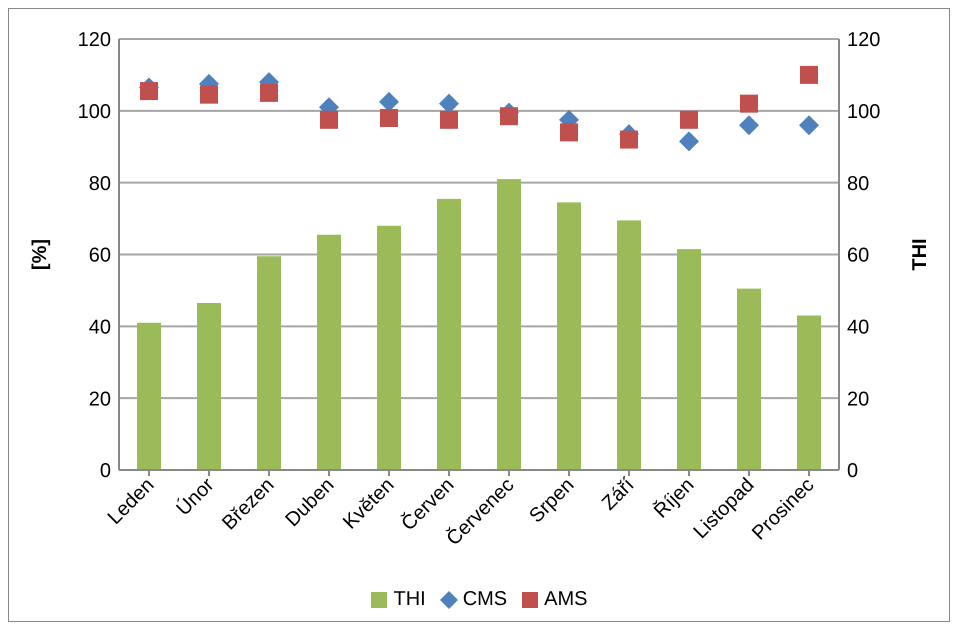 This screenshot has height=628, width=955. I want to click on y-tick-label: 20, so click(99, 399).